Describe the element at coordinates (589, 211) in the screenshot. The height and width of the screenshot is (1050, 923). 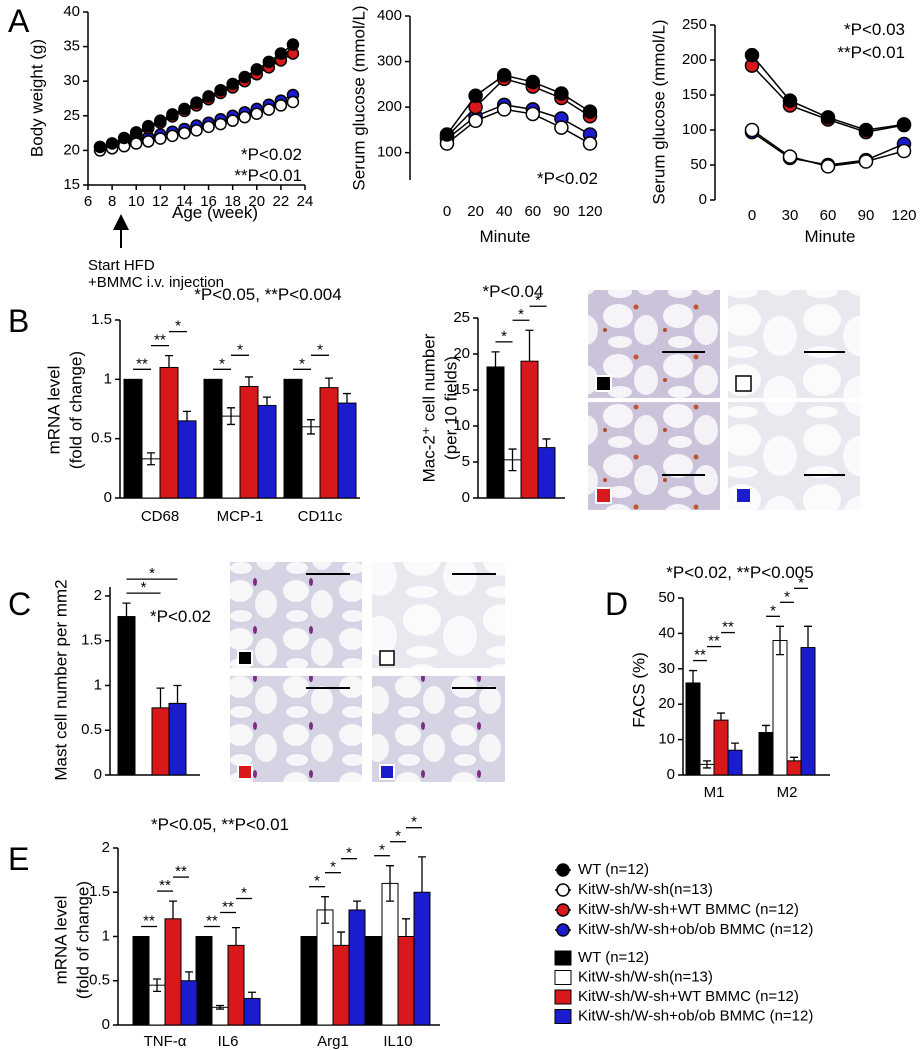
I see `x-tick-label: 120` at that location.